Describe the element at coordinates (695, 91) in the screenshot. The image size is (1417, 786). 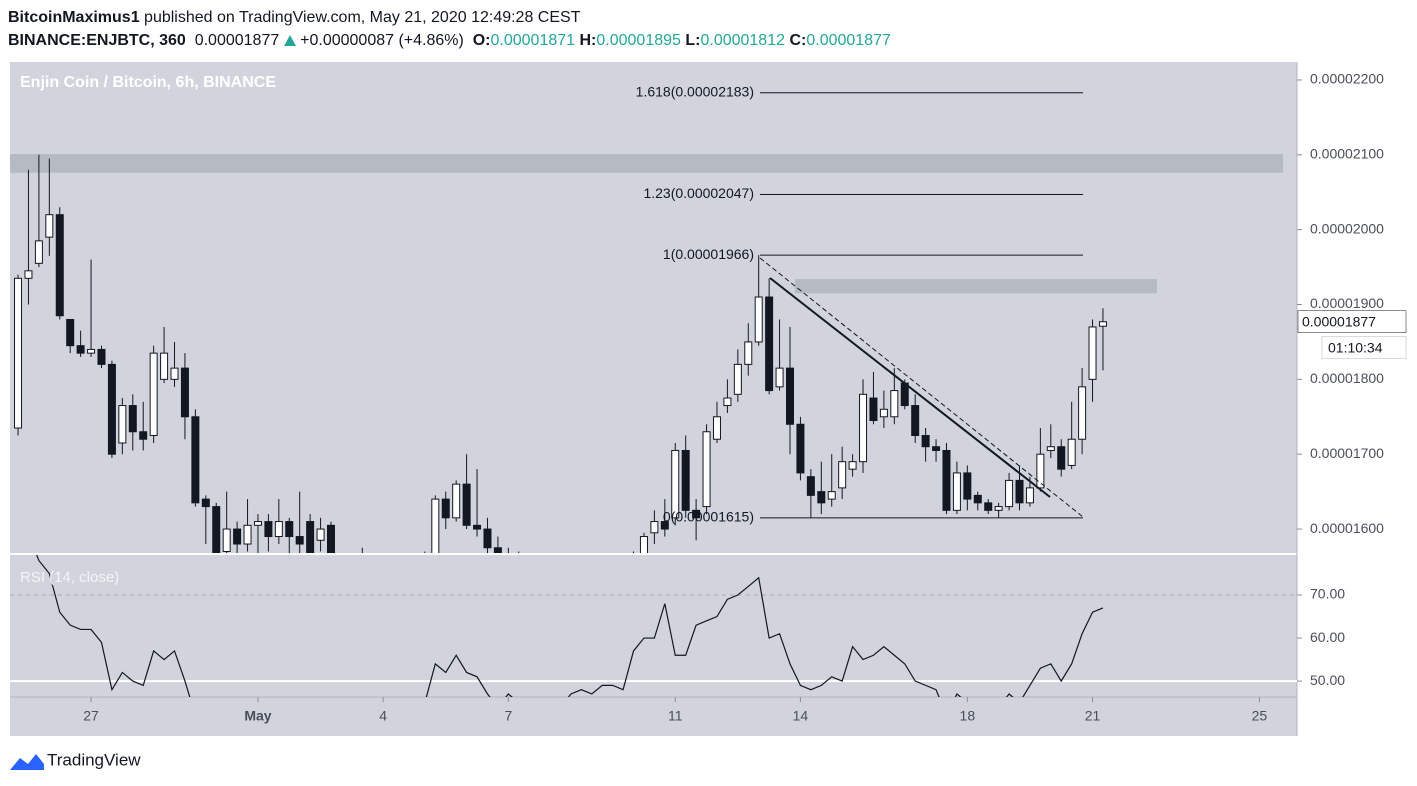
I see `fib-label: 1.618(0.00002183)` at that location.